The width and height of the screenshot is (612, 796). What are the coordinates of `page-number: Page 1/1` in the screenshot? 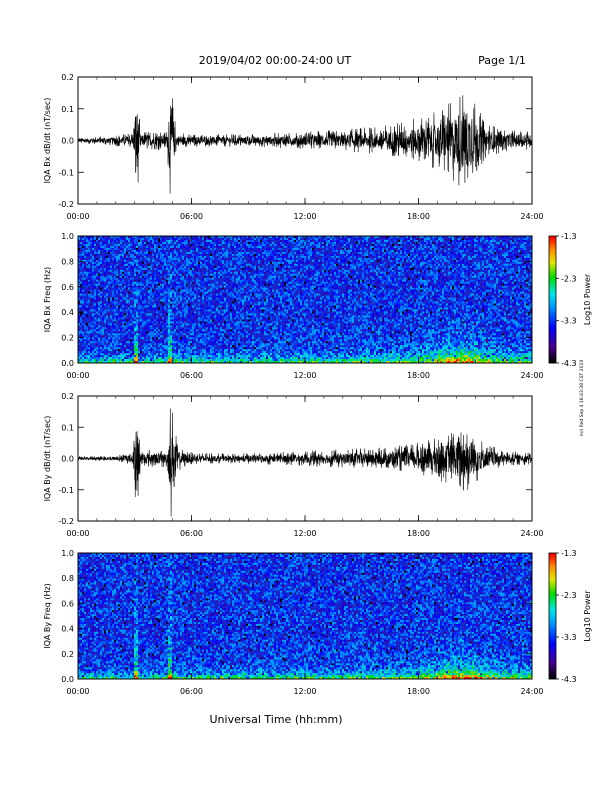 It's located at (502, 60).